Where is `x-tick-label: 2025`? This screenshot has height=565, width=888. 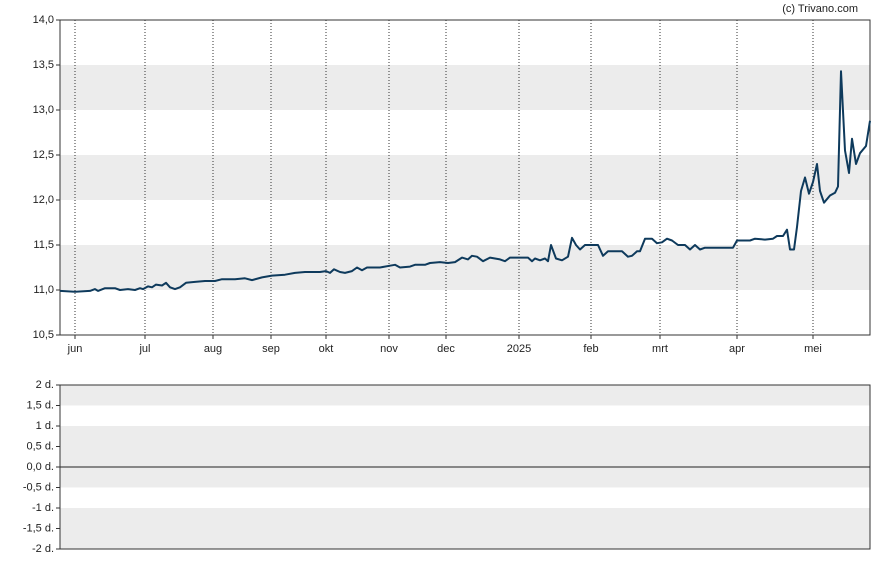 x-tick-label: 2025 is located at coordinates (519, 349).